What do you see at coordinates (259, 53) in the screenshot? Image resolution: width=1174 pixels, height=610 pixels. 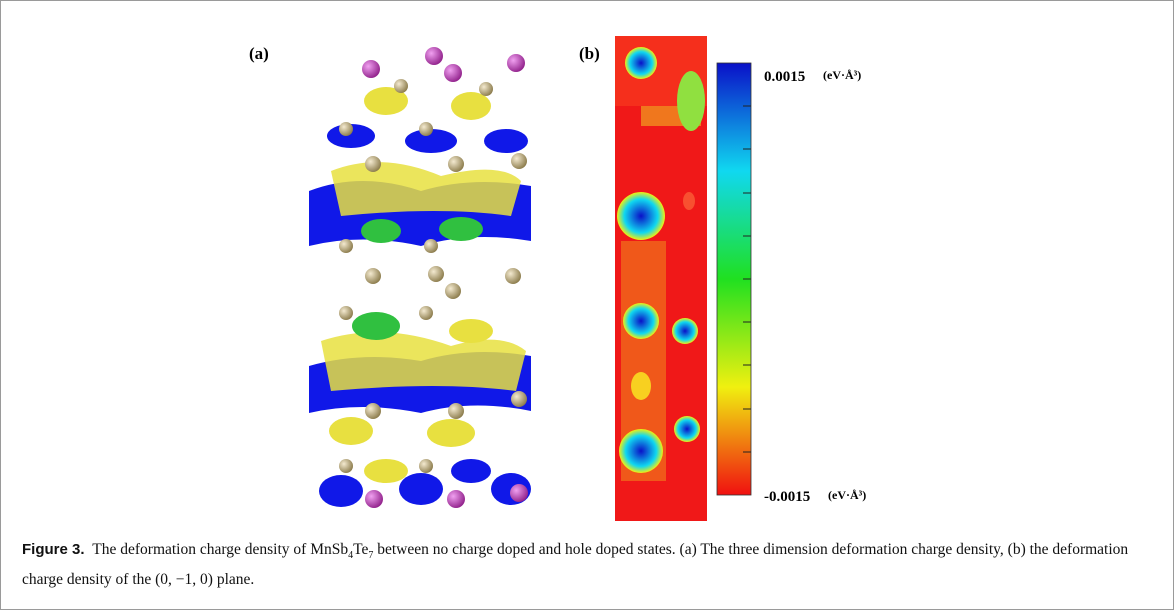 I see `panel-label: (a)` at bounding box center [259, 53].